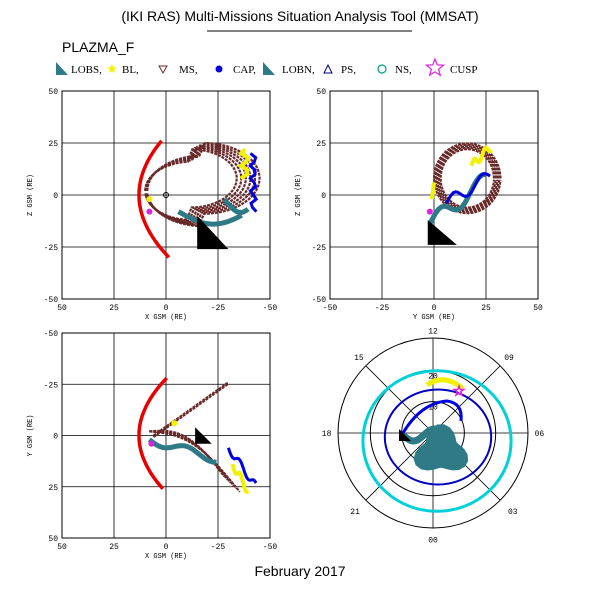 The width and height of the screenshot is (600, 600). Describe the element at coordinates (62, 68) in the screenshot. I see `legend-marker-triangle-icon` at that location.